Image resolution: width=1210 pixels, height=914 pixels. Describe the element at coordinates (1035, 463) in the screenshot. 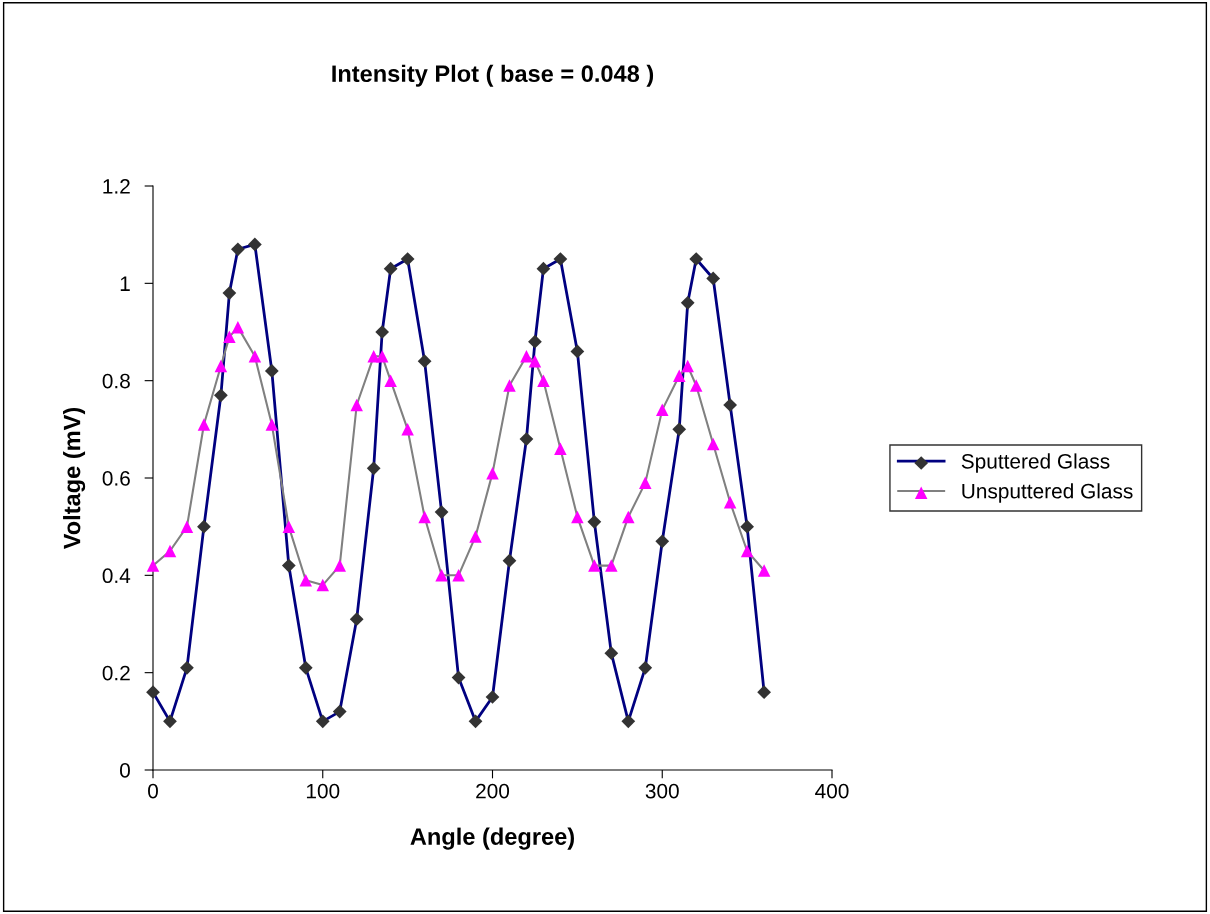

I see `legend-label: Sputtered Glass` at that location.